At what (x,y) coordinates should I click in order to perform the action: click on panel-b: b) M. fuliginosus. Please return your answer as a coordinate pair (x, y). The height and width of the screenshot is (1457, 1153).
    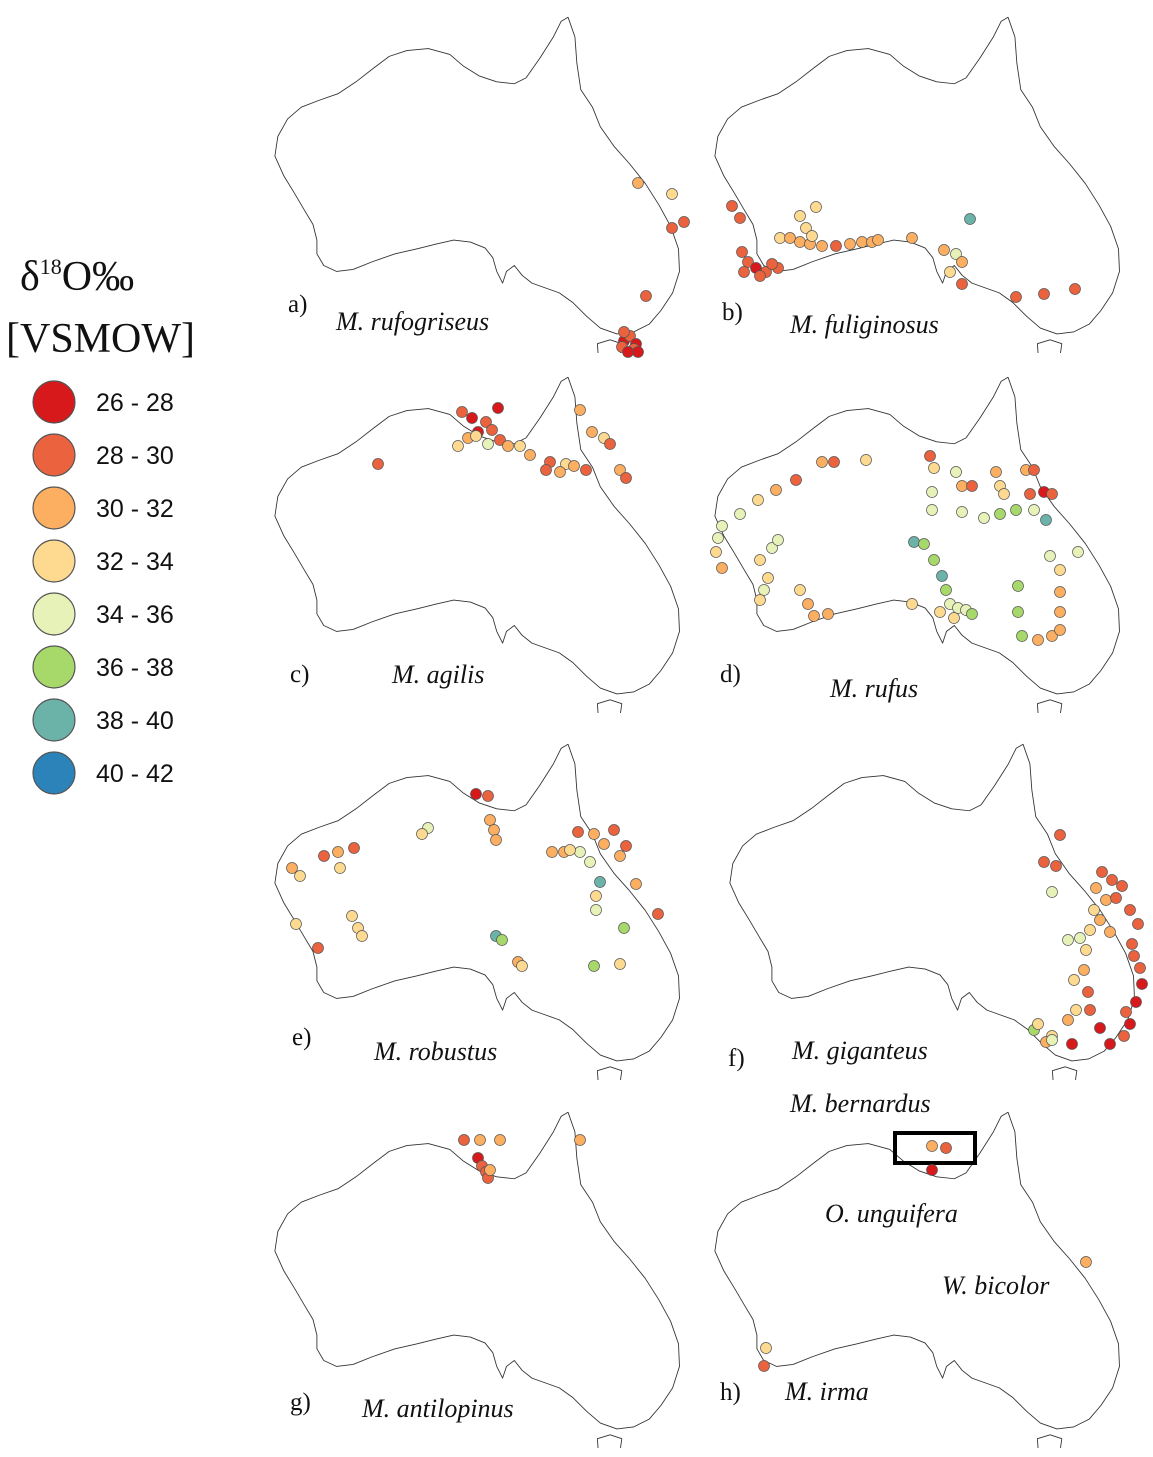
    Looking at the image, I should click on (917, 184).